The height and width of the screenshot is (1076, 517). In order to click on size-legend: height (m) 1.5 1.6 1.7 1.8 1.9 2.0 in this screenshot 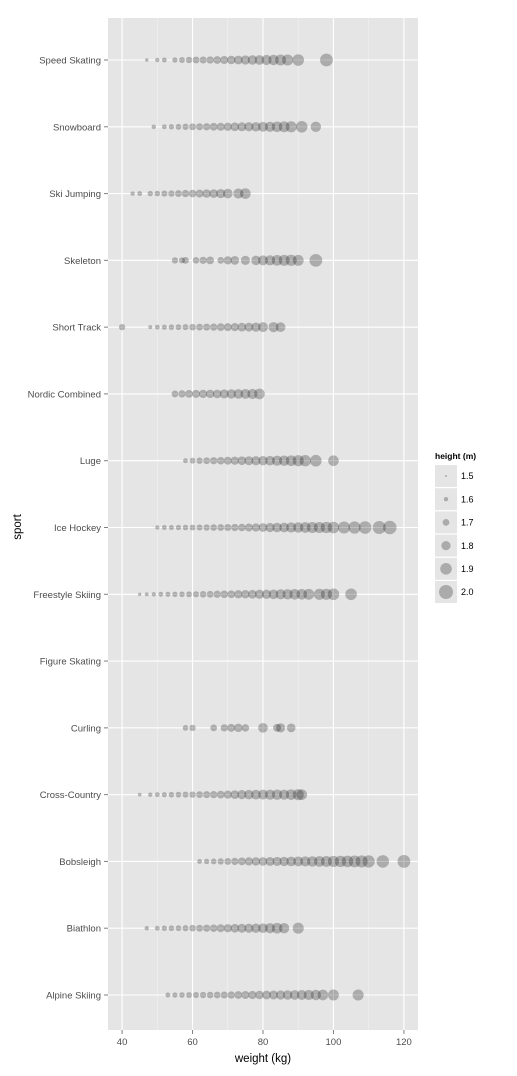, I will do `click(455, 527)`.